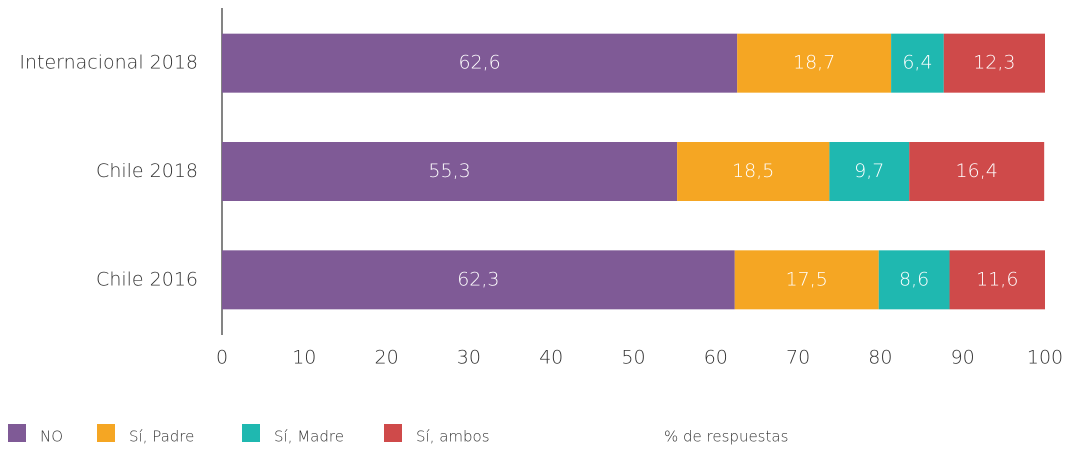 Image resolution: width=1065 pixels, height=451 pixels. I want to click on x-tick-label: 70, so click(798, 358).